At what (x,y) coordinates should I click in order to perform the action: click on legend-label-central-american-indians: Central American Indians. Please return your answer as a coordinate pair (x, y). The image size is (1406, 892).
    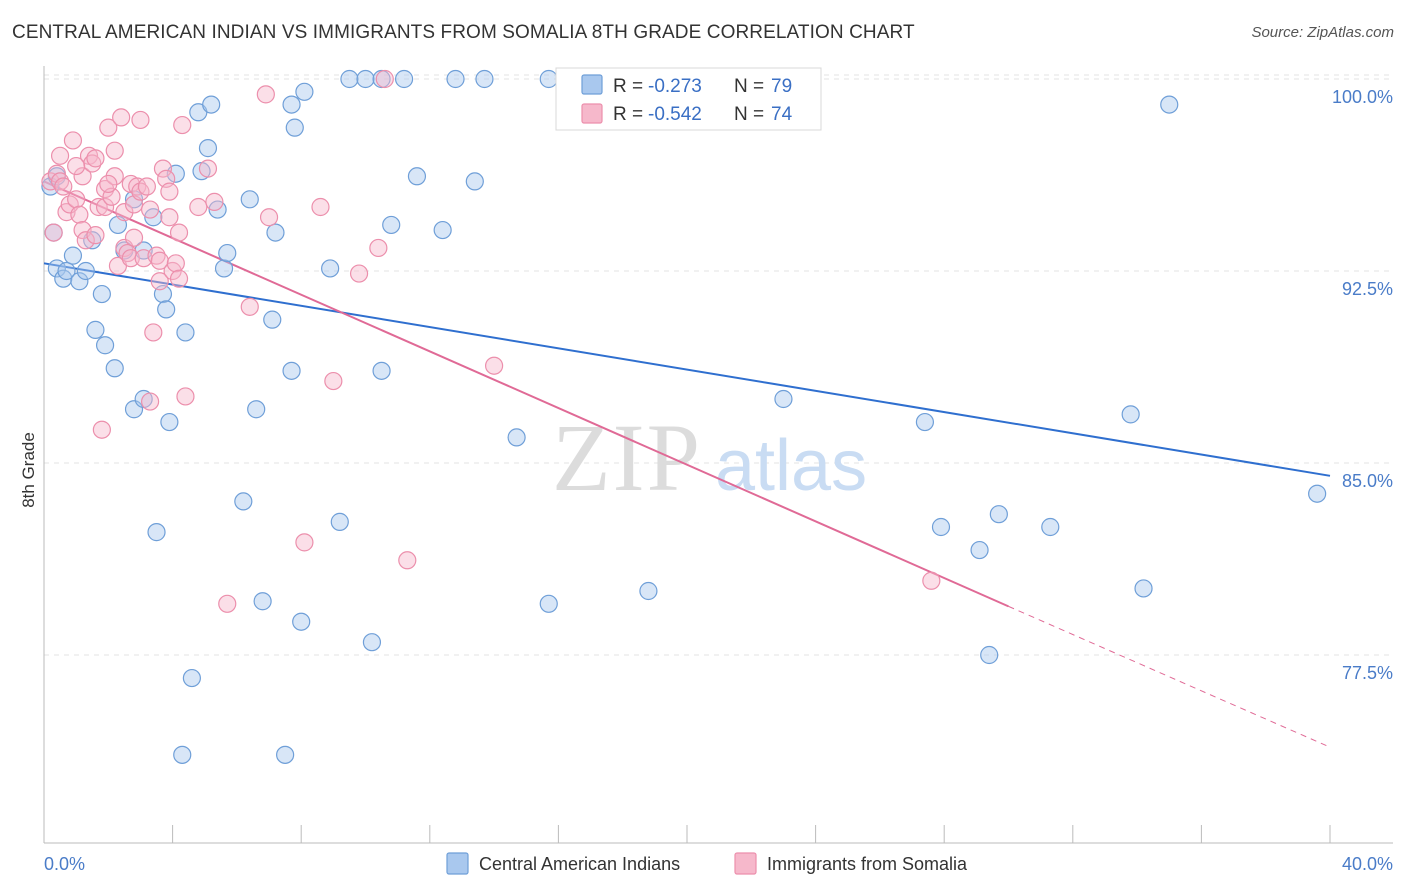
    Looking at the image, I should click on (579, 864).